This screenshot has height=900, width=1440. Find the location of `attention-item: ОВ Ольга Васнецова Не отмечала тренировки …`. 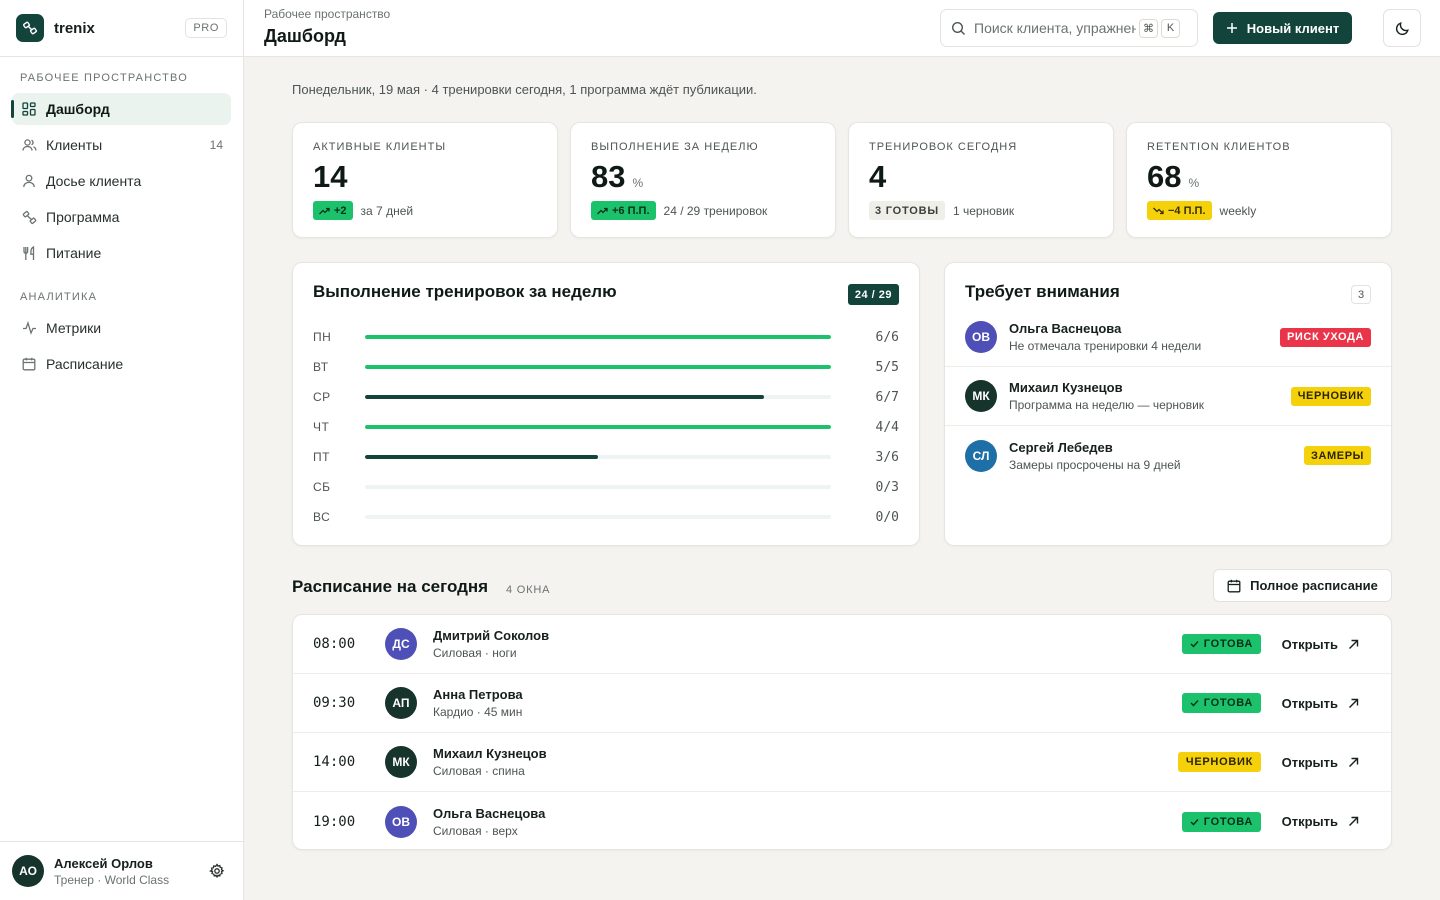

attention-item: ОВ Ольга Васнецова Не отмечала тренировки … is located at coordinates (1168, 337).